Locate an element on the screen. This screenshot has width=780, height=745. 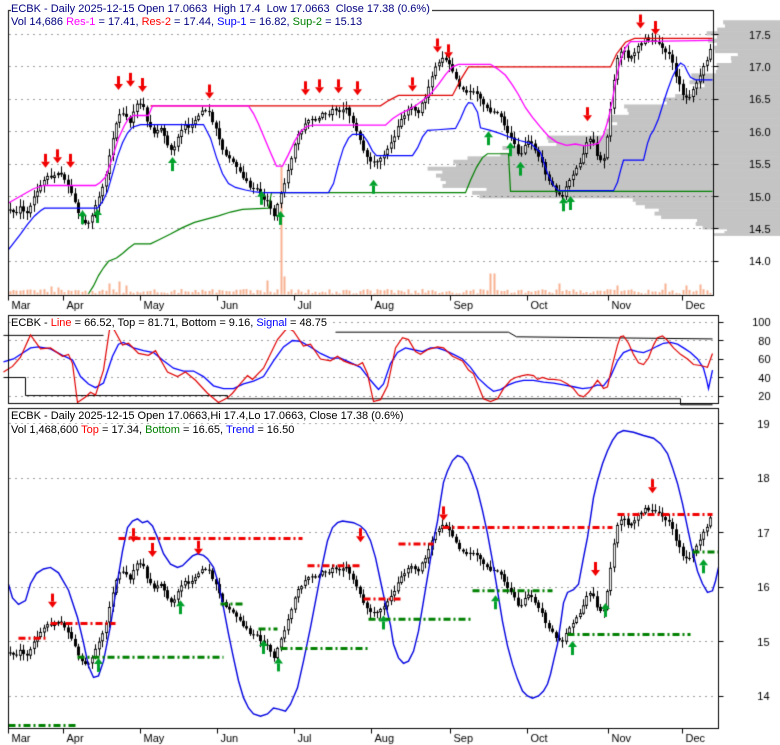
header-text-segment: Res-2 is located at coordinates (156, 22).